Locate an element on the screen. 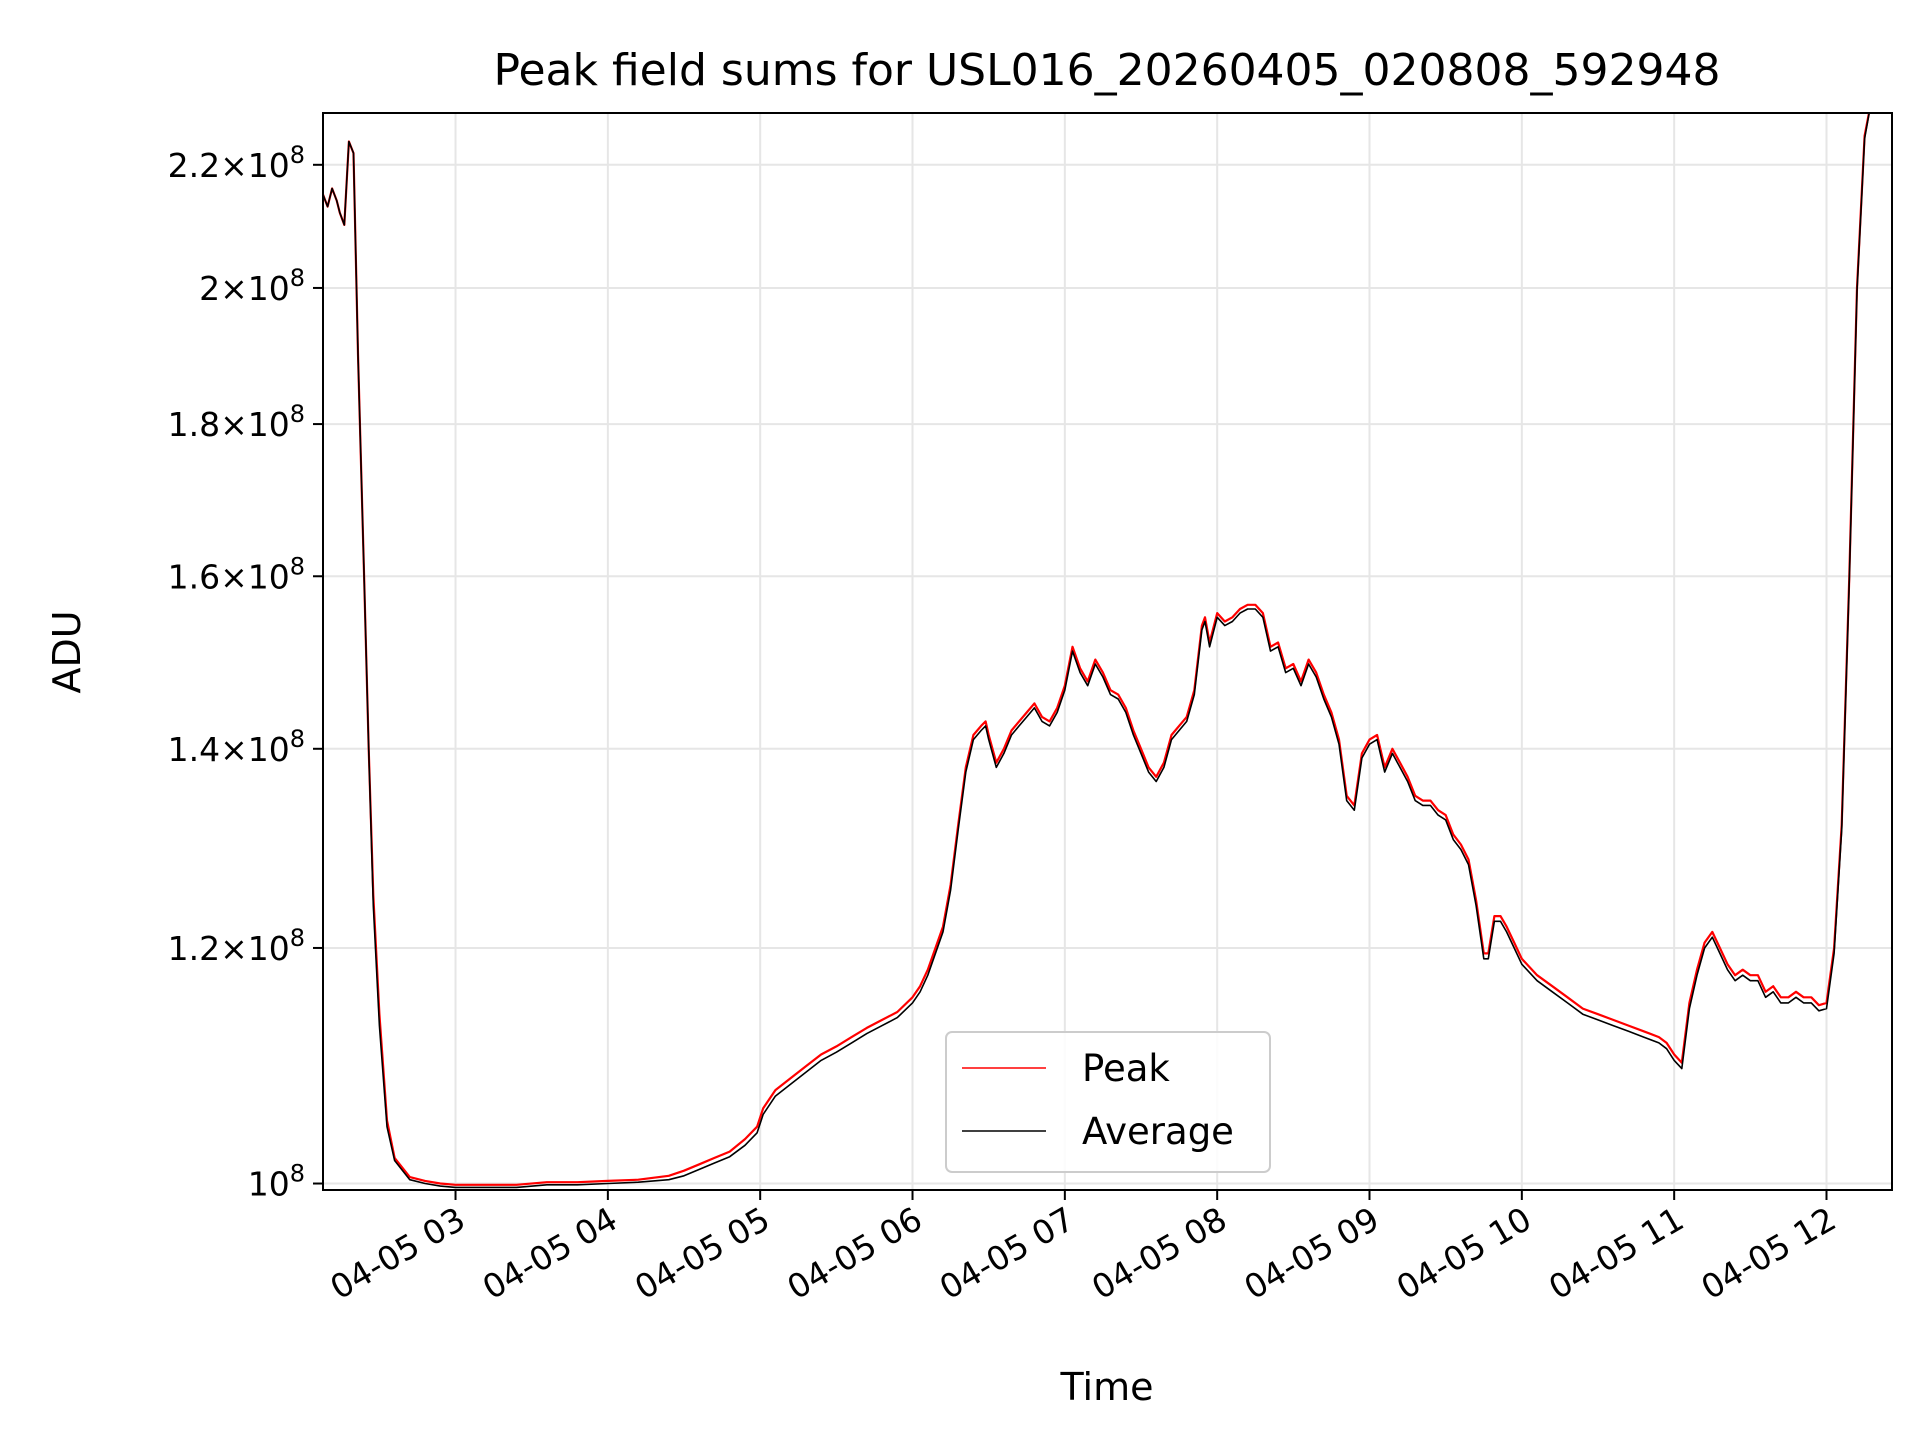 Image resolution: width=1920 pixels, height=1440 pixels. y-axis-label: ADU is located at coordinates (67, 651).